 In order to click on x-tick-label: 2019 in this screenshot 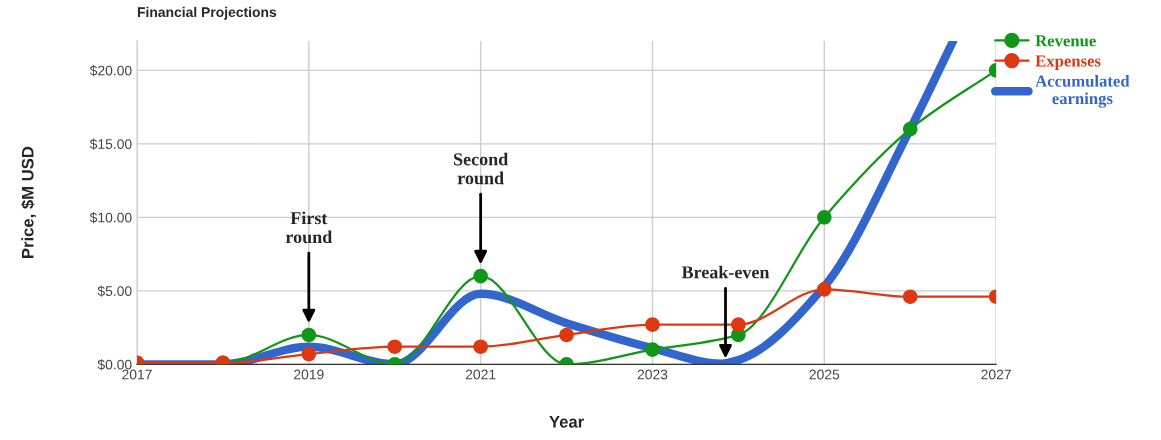, I will do `click(309, 374)`.